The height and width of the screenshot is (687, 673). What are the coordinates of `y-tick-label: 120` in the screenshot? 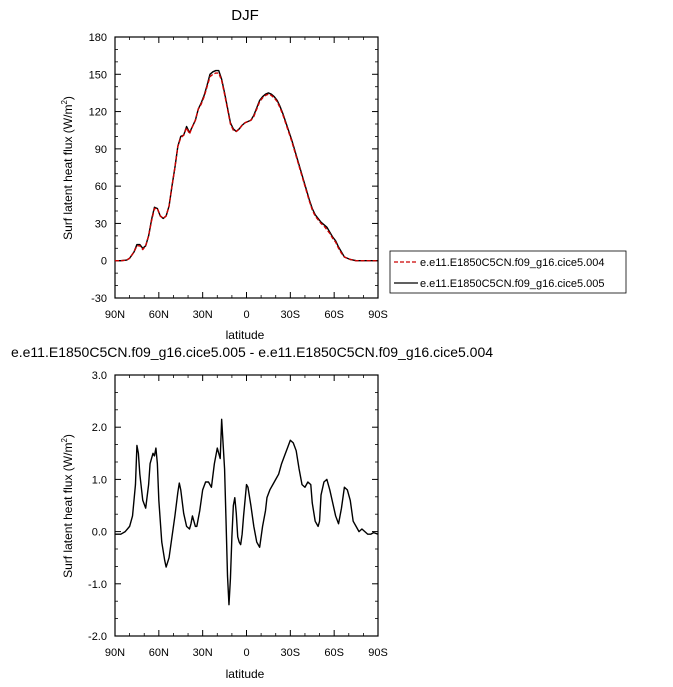 It's located at (98, 113).